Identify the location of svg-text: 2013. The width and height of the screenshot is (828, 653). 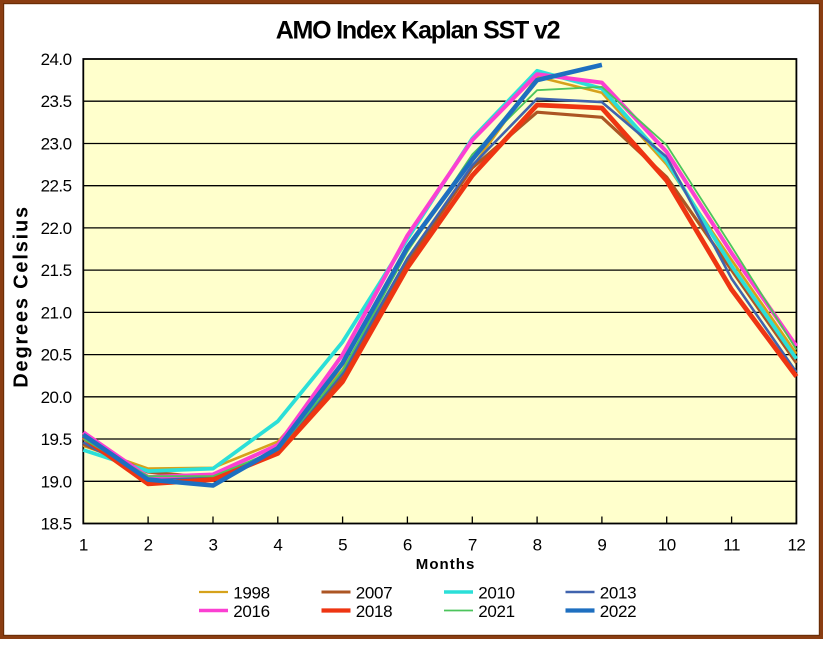
(618, 592).